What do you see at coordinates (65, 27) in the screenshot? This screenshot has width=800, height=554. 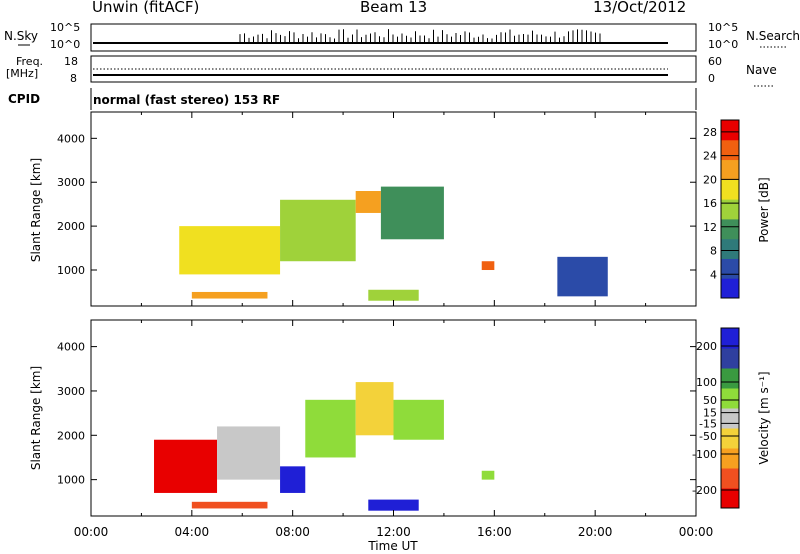 I see `noise-tick-high-left: 10^5` at bounding box center [65, 27].